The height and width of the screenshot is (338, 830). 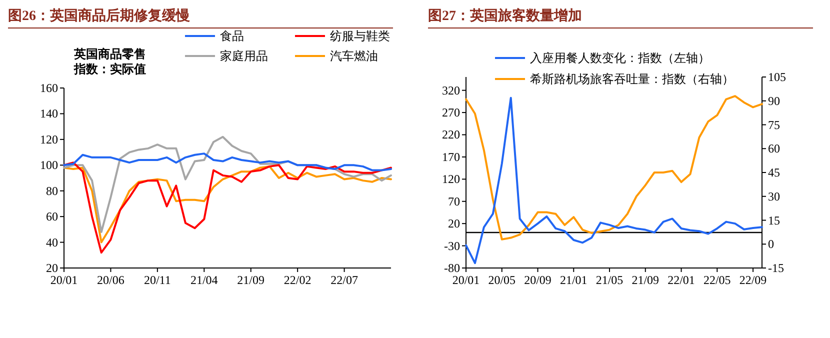 I want to click on x-tick-label: 22/07, so click(x=344, y=280).